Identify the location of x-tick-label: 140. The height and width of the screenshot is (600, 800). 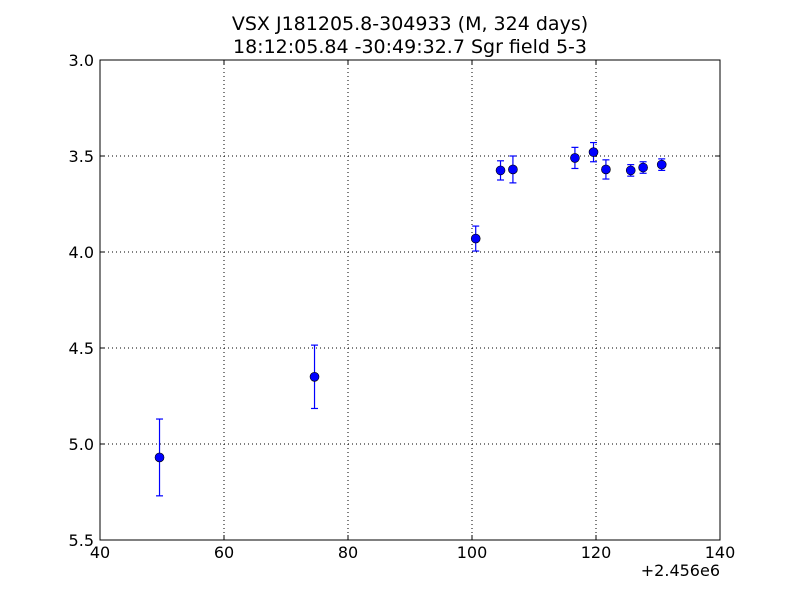
(720, 552).